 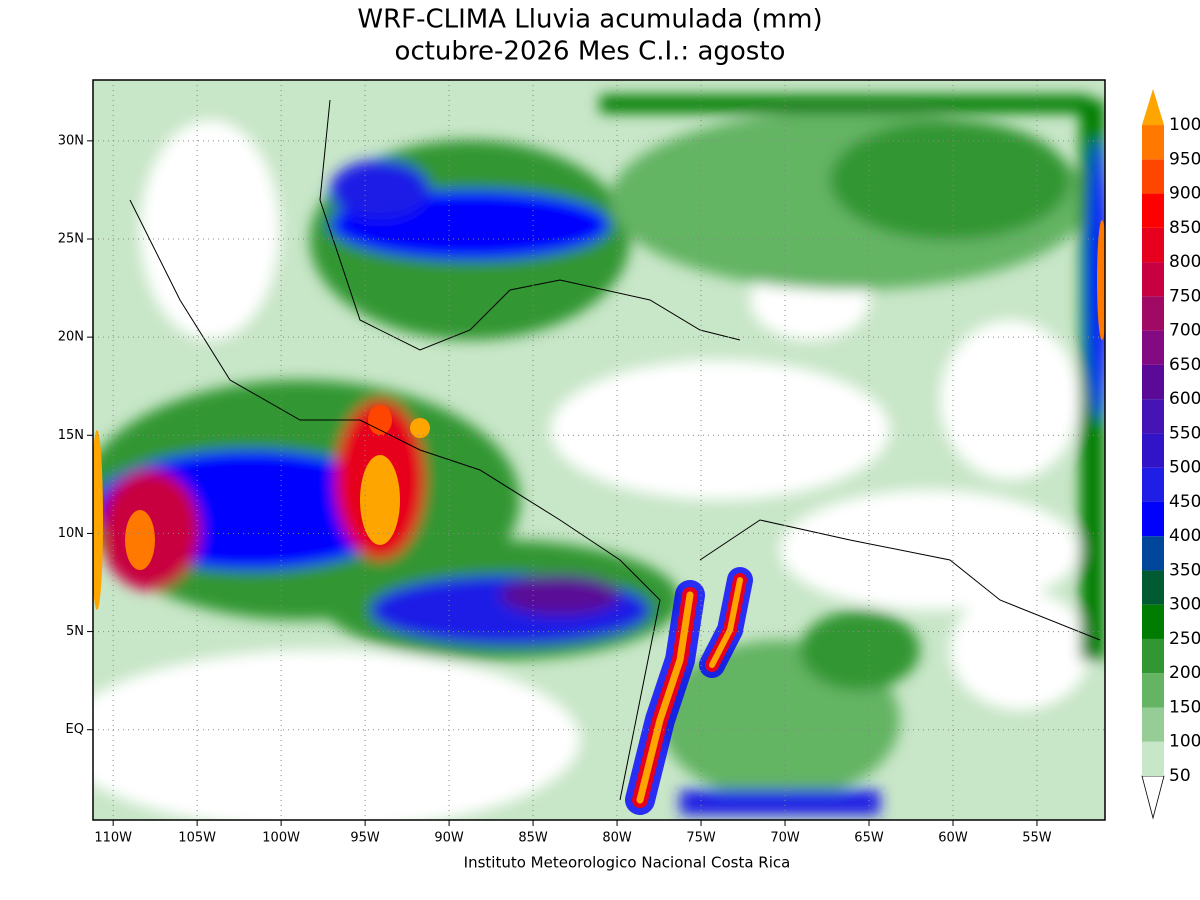 What do you see at coordinates (1037, 838) in the screenshot?
I see `x-tick-label: 55W` at bounding box center [1037, 838].